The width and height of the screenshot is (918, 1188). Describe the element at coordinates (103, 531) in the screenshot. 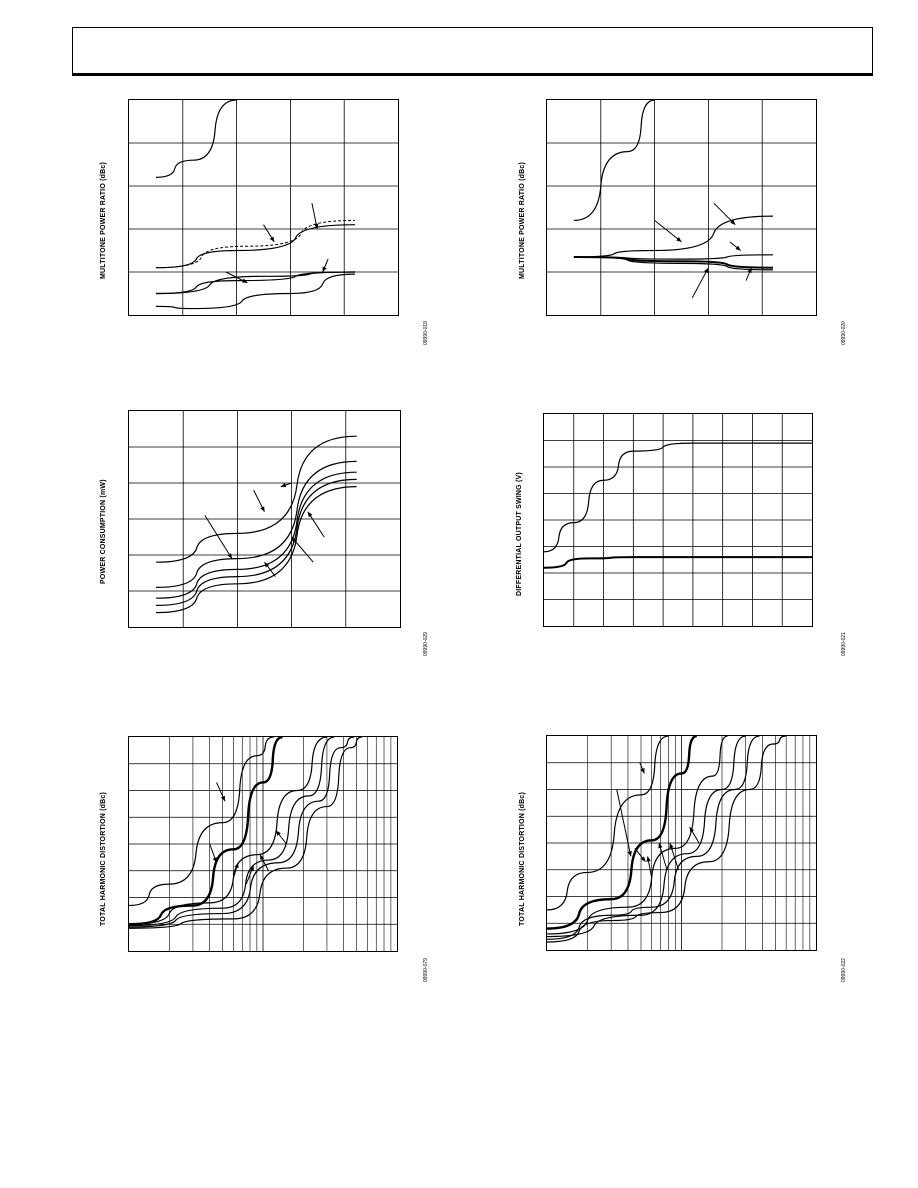

I see `y-axis-label-3: POWER CONSUMPTION (mW)` at that location.